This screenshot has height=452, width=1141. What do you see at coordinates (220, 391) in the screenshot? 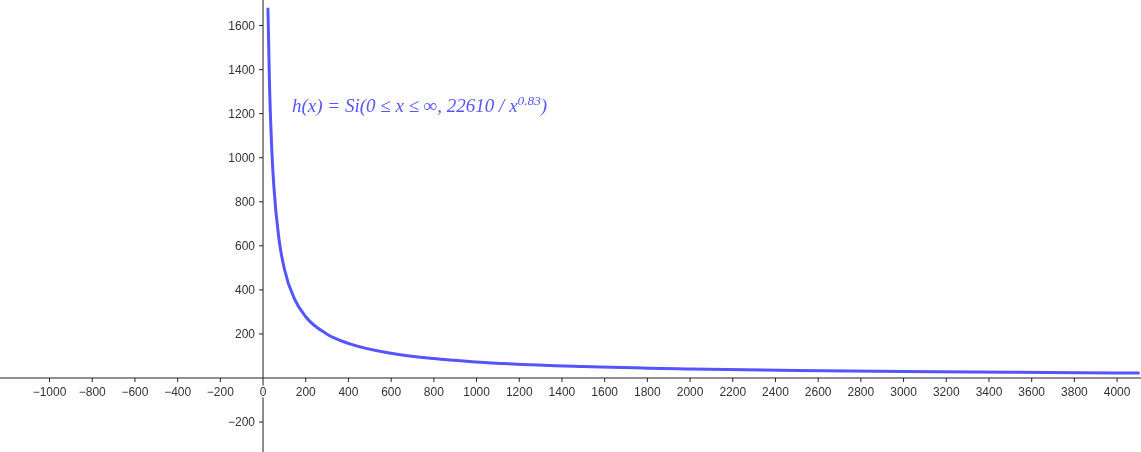
I see `x-tick-label: −200` at bounding box center [220, 391].